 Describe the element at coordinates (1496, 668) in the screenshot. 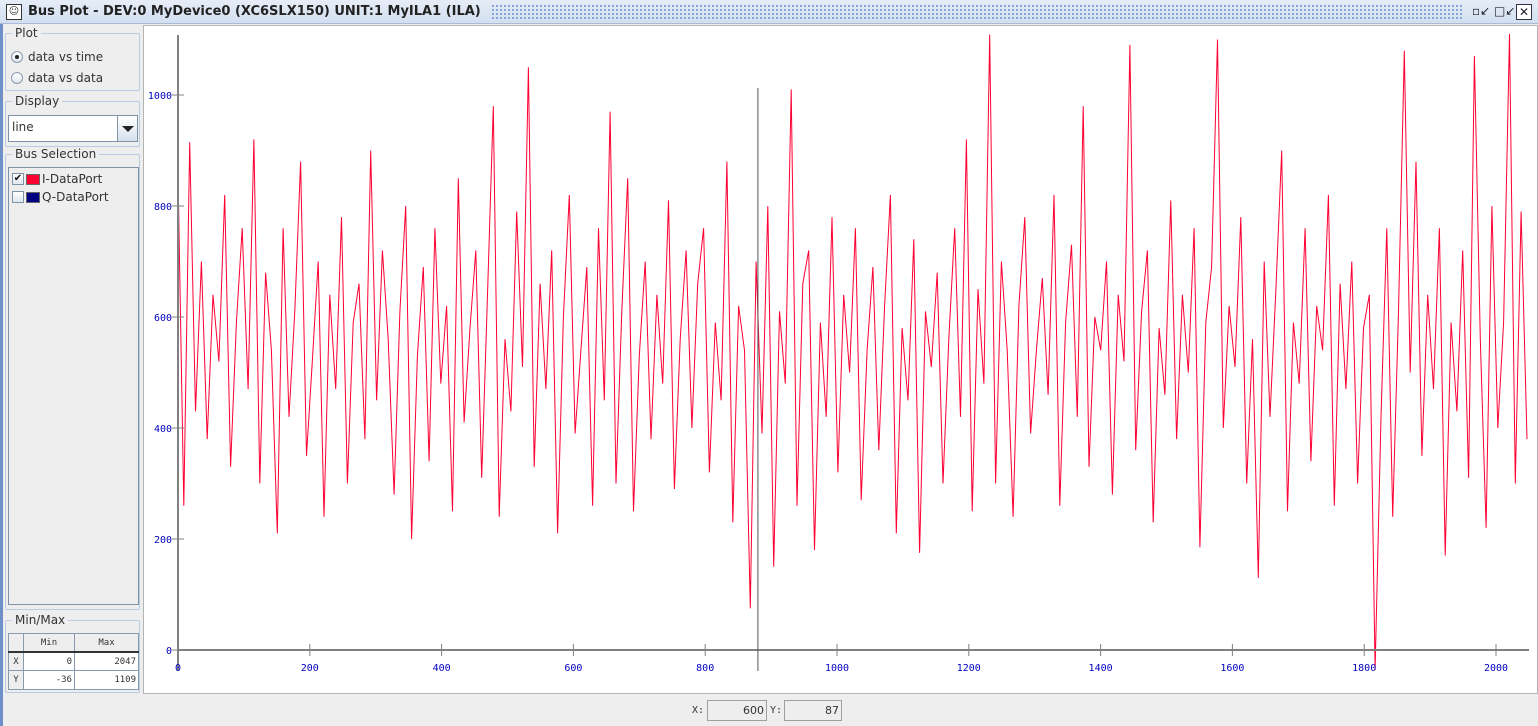

I see `x-tick-label: 2000` at that location.